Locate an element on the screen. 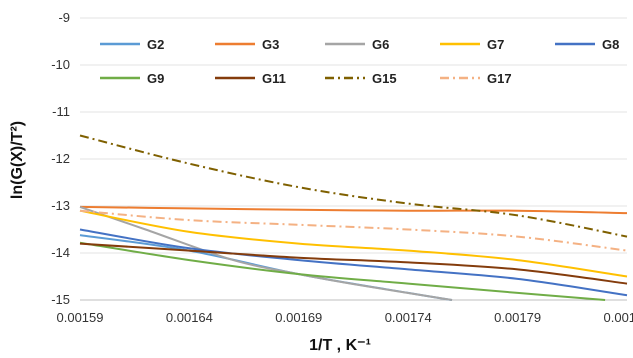  legend-label: G17 is located at coordinates (499, 78).